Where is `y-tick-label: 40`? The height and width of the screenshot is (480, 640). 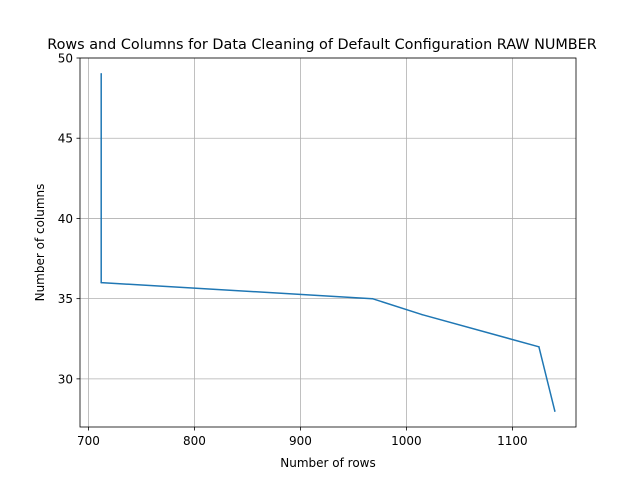 y-tick-label: 40 is located at coordinates (65, 219).